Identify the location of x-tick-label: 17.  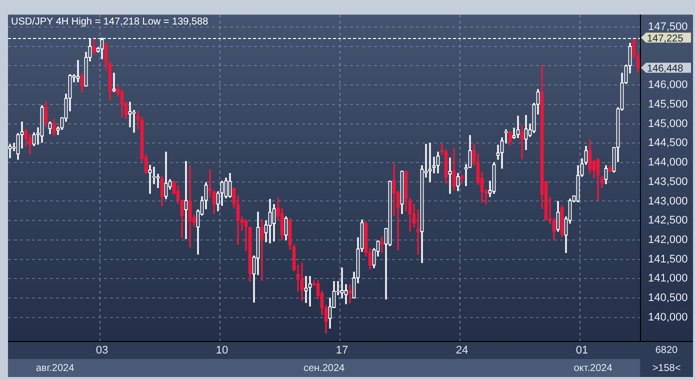
(342, 350).